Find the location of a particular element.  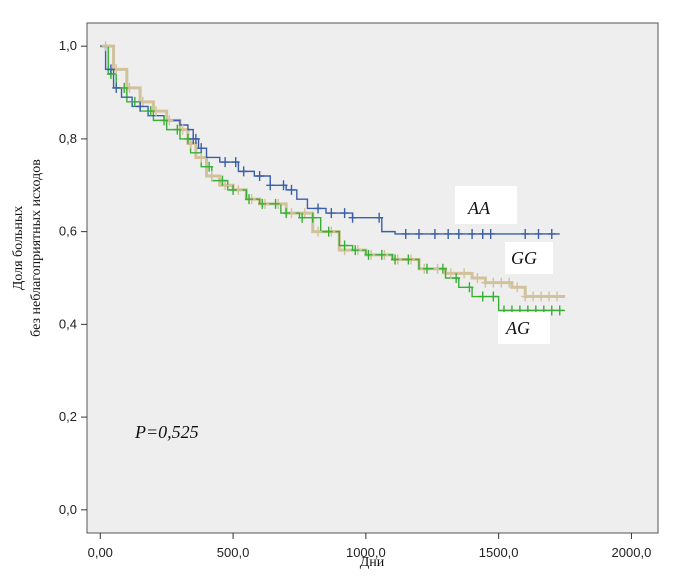

label-box-ag is located at coordinates (524, 328).